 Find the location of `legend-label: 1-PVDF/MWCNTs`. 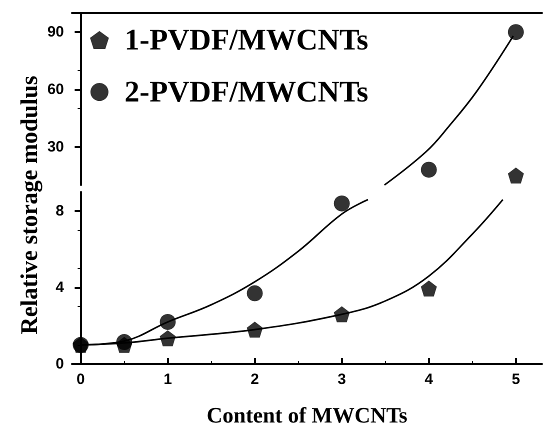

legend-label: 1-PVDF/MWCNTs is located at coordinates (246, 40).